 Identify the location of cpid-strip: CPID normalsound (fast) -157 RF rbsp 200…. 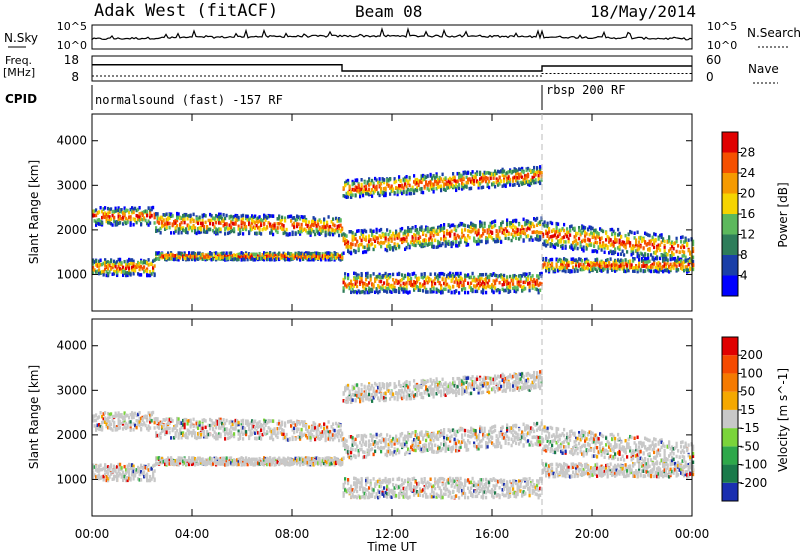
(315, 96).